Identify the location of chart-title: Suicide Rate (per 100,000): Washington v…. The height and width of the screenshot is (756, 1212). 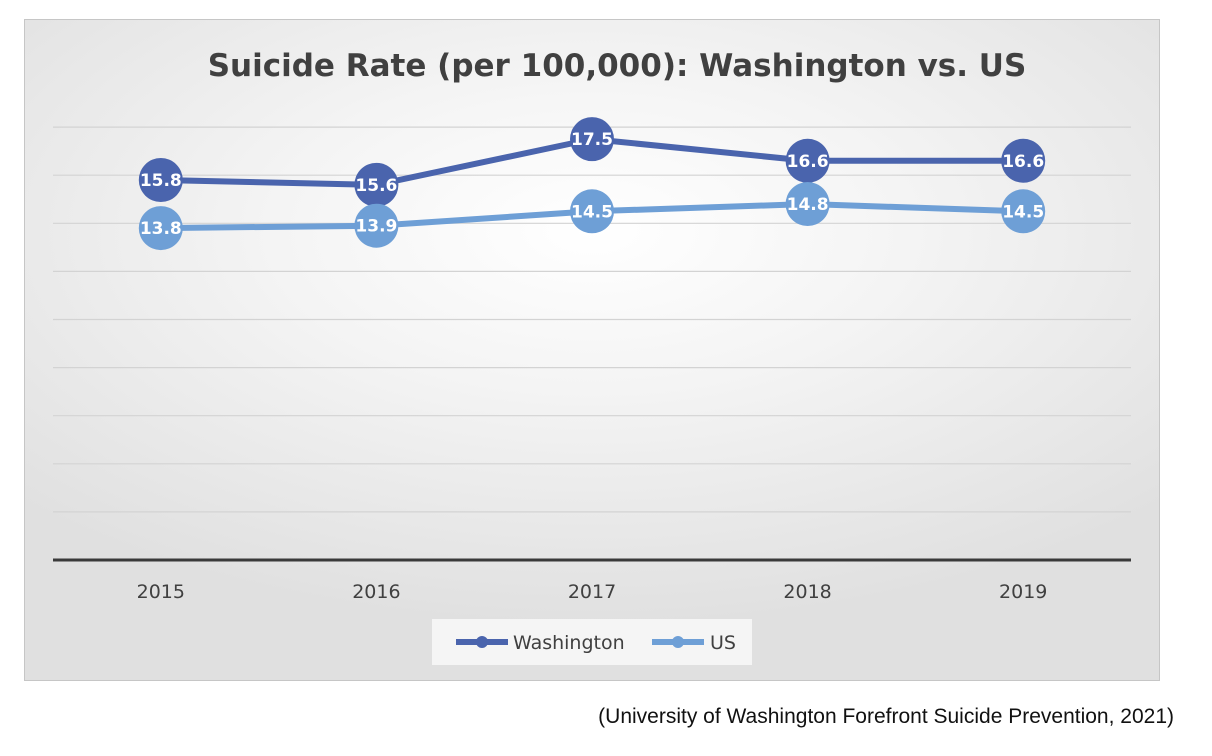
(617, 66).